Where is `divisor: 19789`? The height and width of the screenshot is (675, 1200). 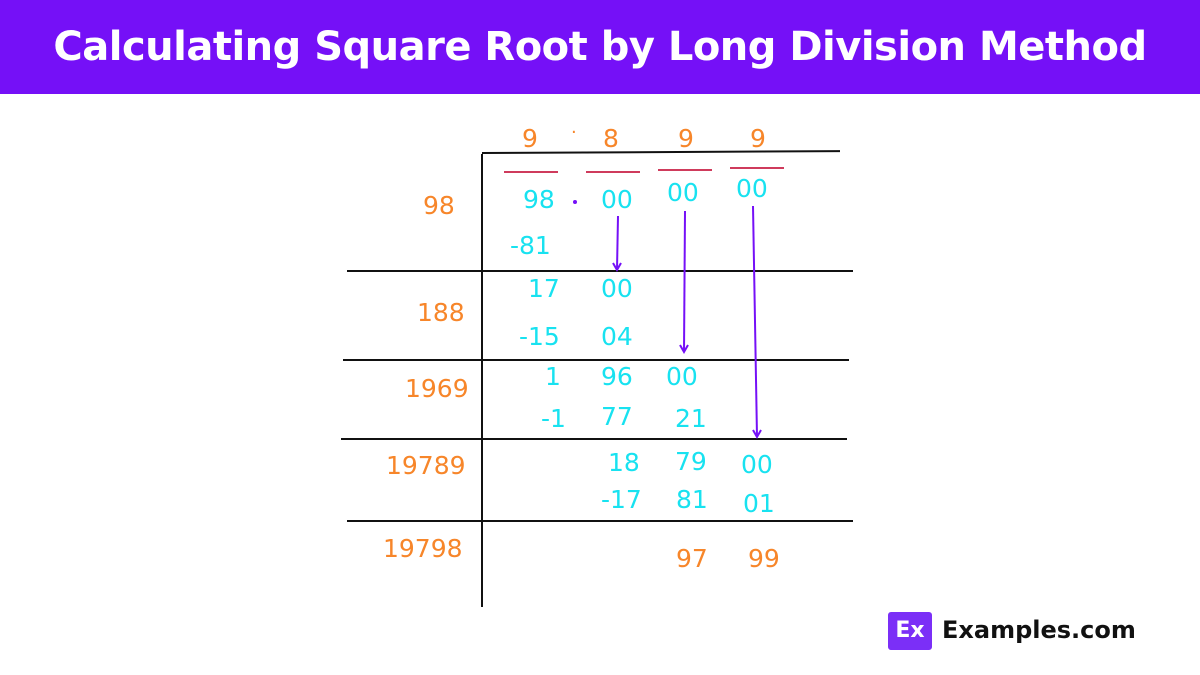
divisor: 19789 is located at coordinates (426, 465).